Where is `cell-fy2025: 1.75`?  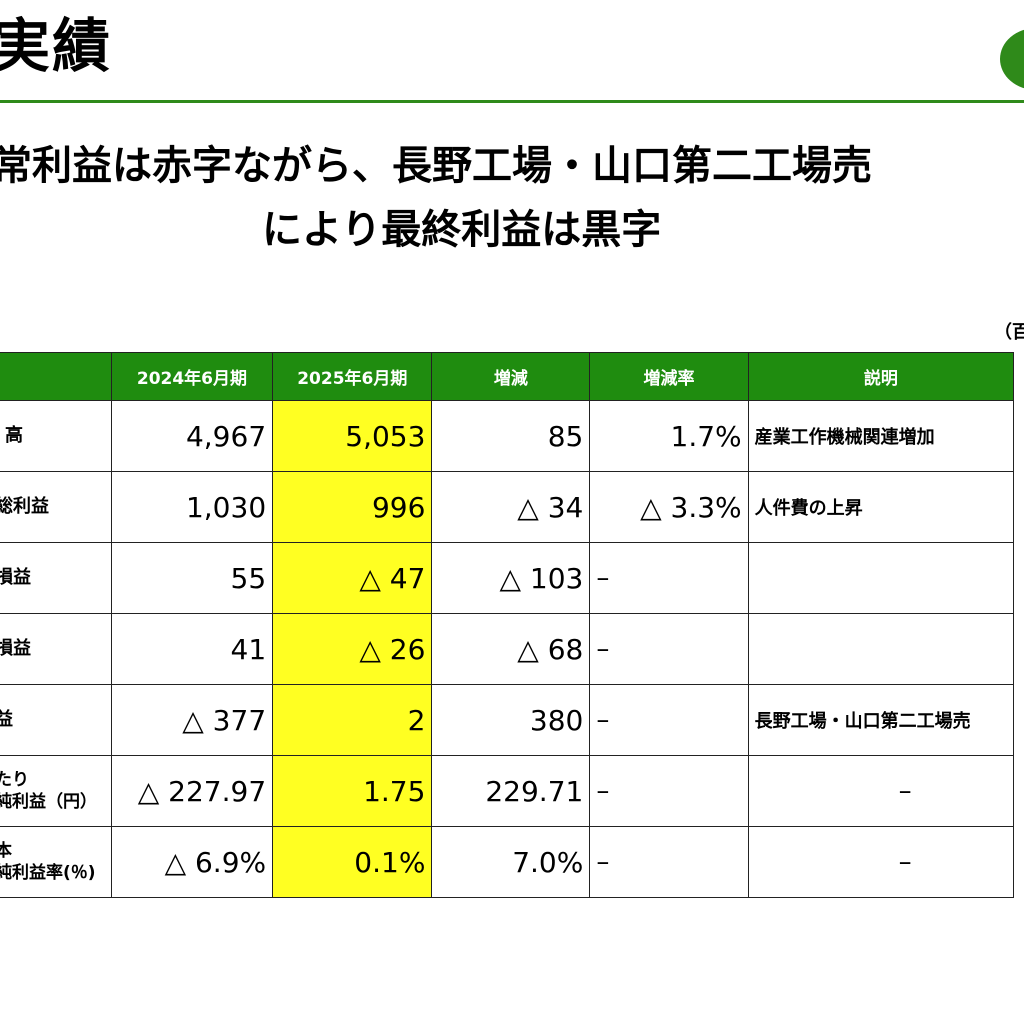
cell-fy2025: 1.75 is located at coordinates (352, 791).